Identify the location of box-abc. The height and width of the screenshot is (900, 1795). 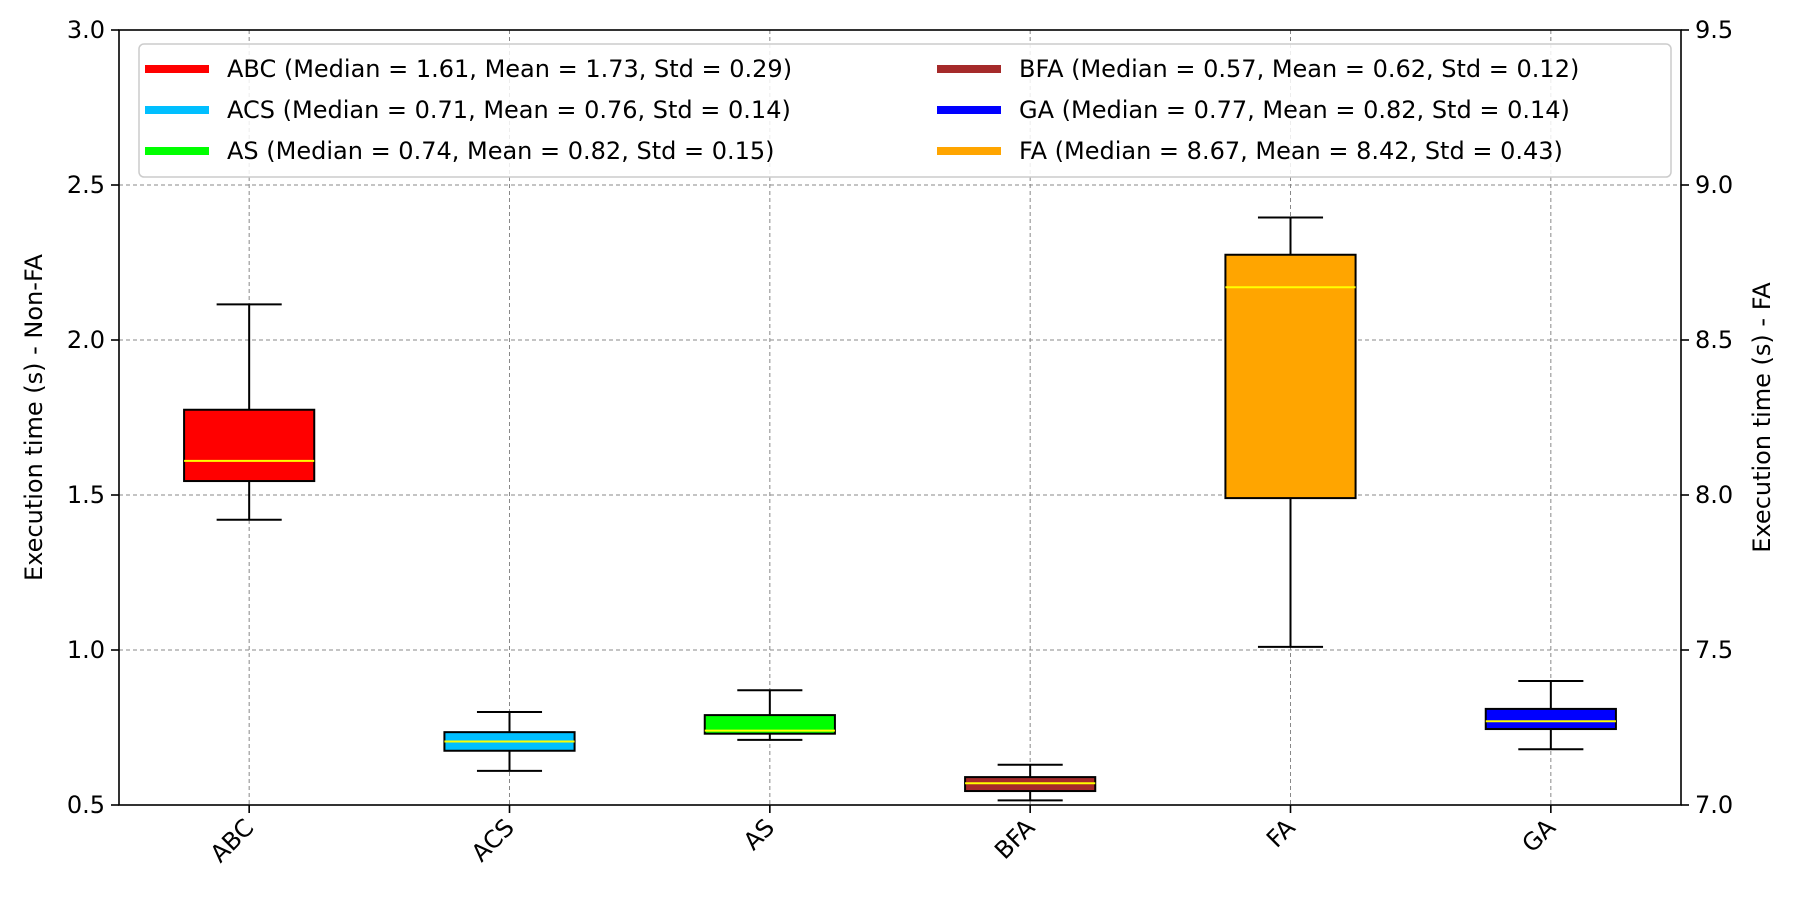
(249, 412).